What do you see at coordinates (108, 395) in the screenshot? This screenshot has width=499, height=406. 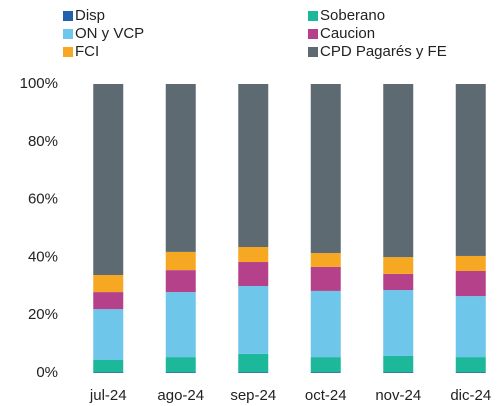 I see `x-tick-label: jul-24` at bounding box center [108, 395].